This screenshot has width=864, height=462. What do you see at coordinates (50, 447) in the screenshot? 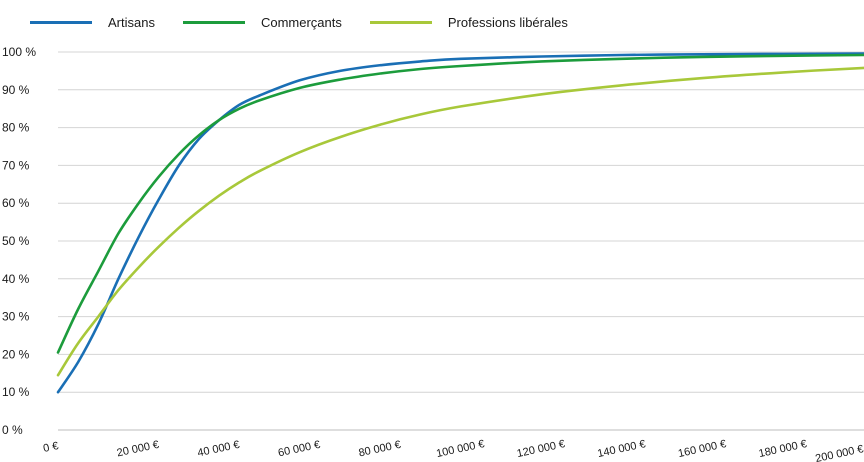
I see `x-tick-label: 0 €` at bounding box center [50, 447].